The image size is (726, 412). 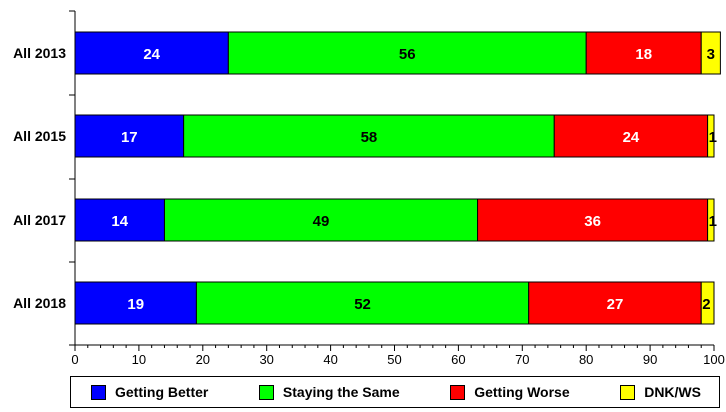 I want to click on legend-item: Getting Worse, so click(x=510, y=392).